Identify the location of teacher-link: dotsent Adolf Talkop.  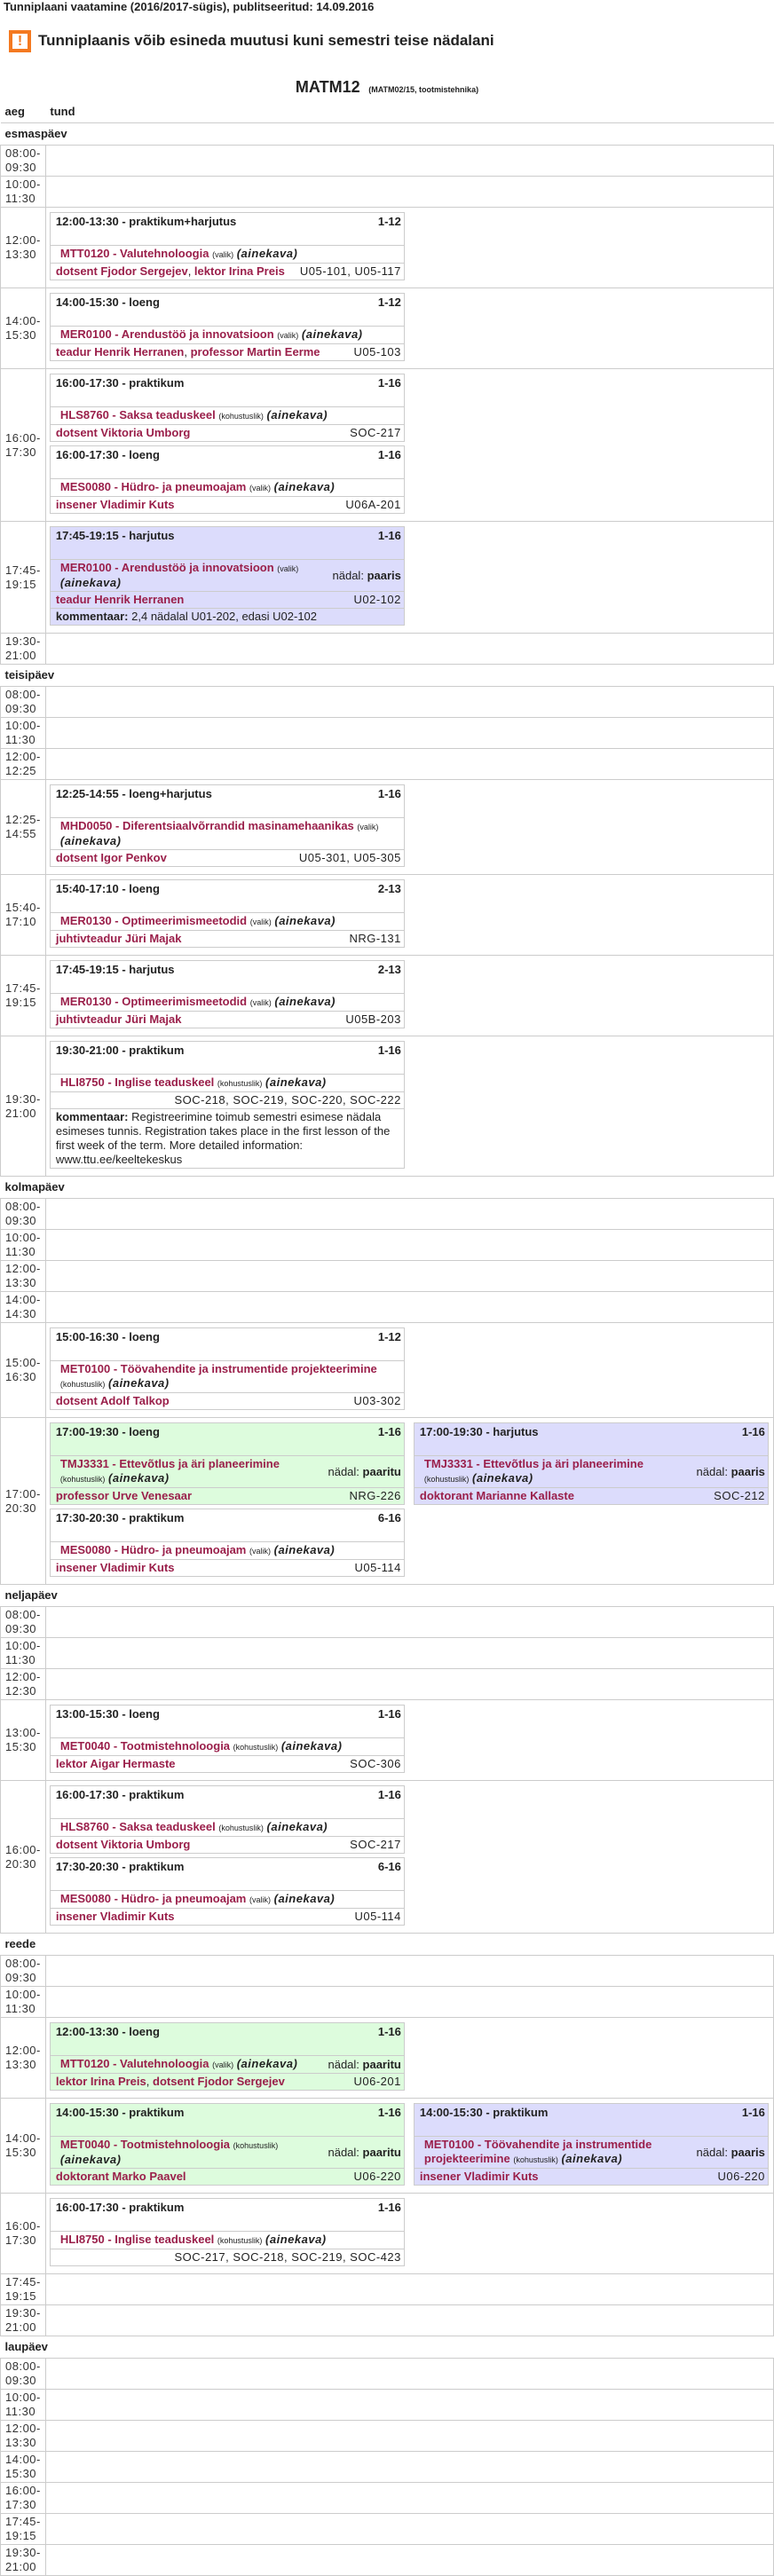
(113, 1400).